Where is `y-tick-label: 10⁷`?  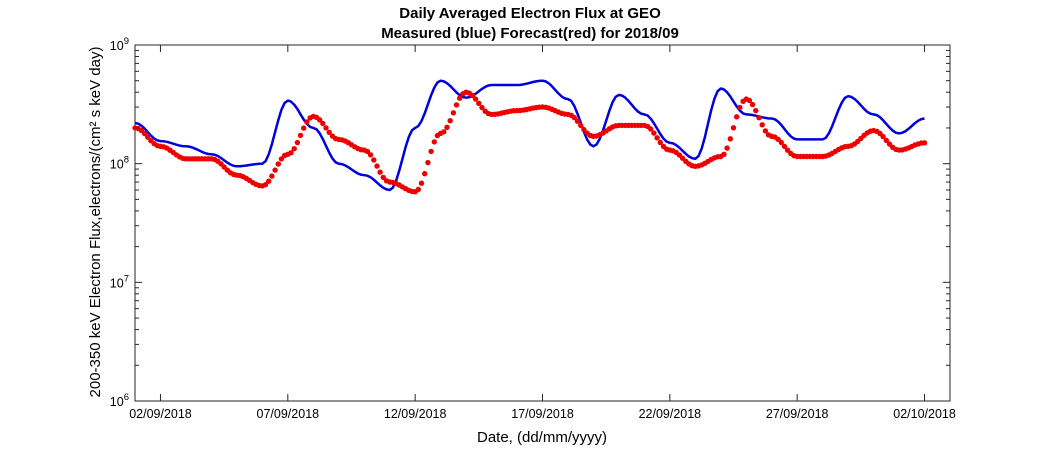 y-tick-label: 10⁷ is located at coordinates (119, 281).